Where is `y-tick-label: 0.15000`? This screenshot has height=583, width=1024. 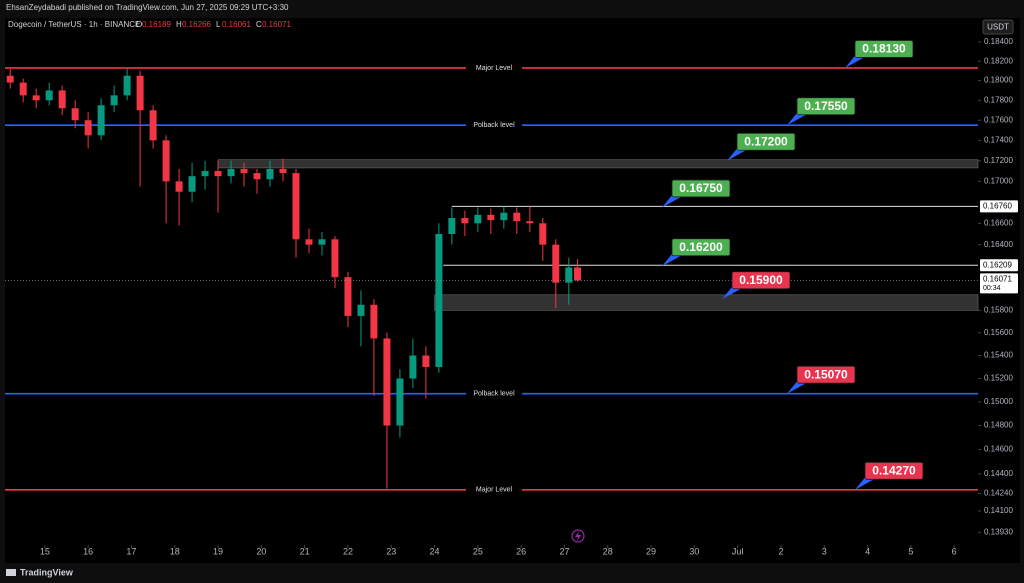
y-tick-label: 0.15000 is located at coordinates (998, 401).